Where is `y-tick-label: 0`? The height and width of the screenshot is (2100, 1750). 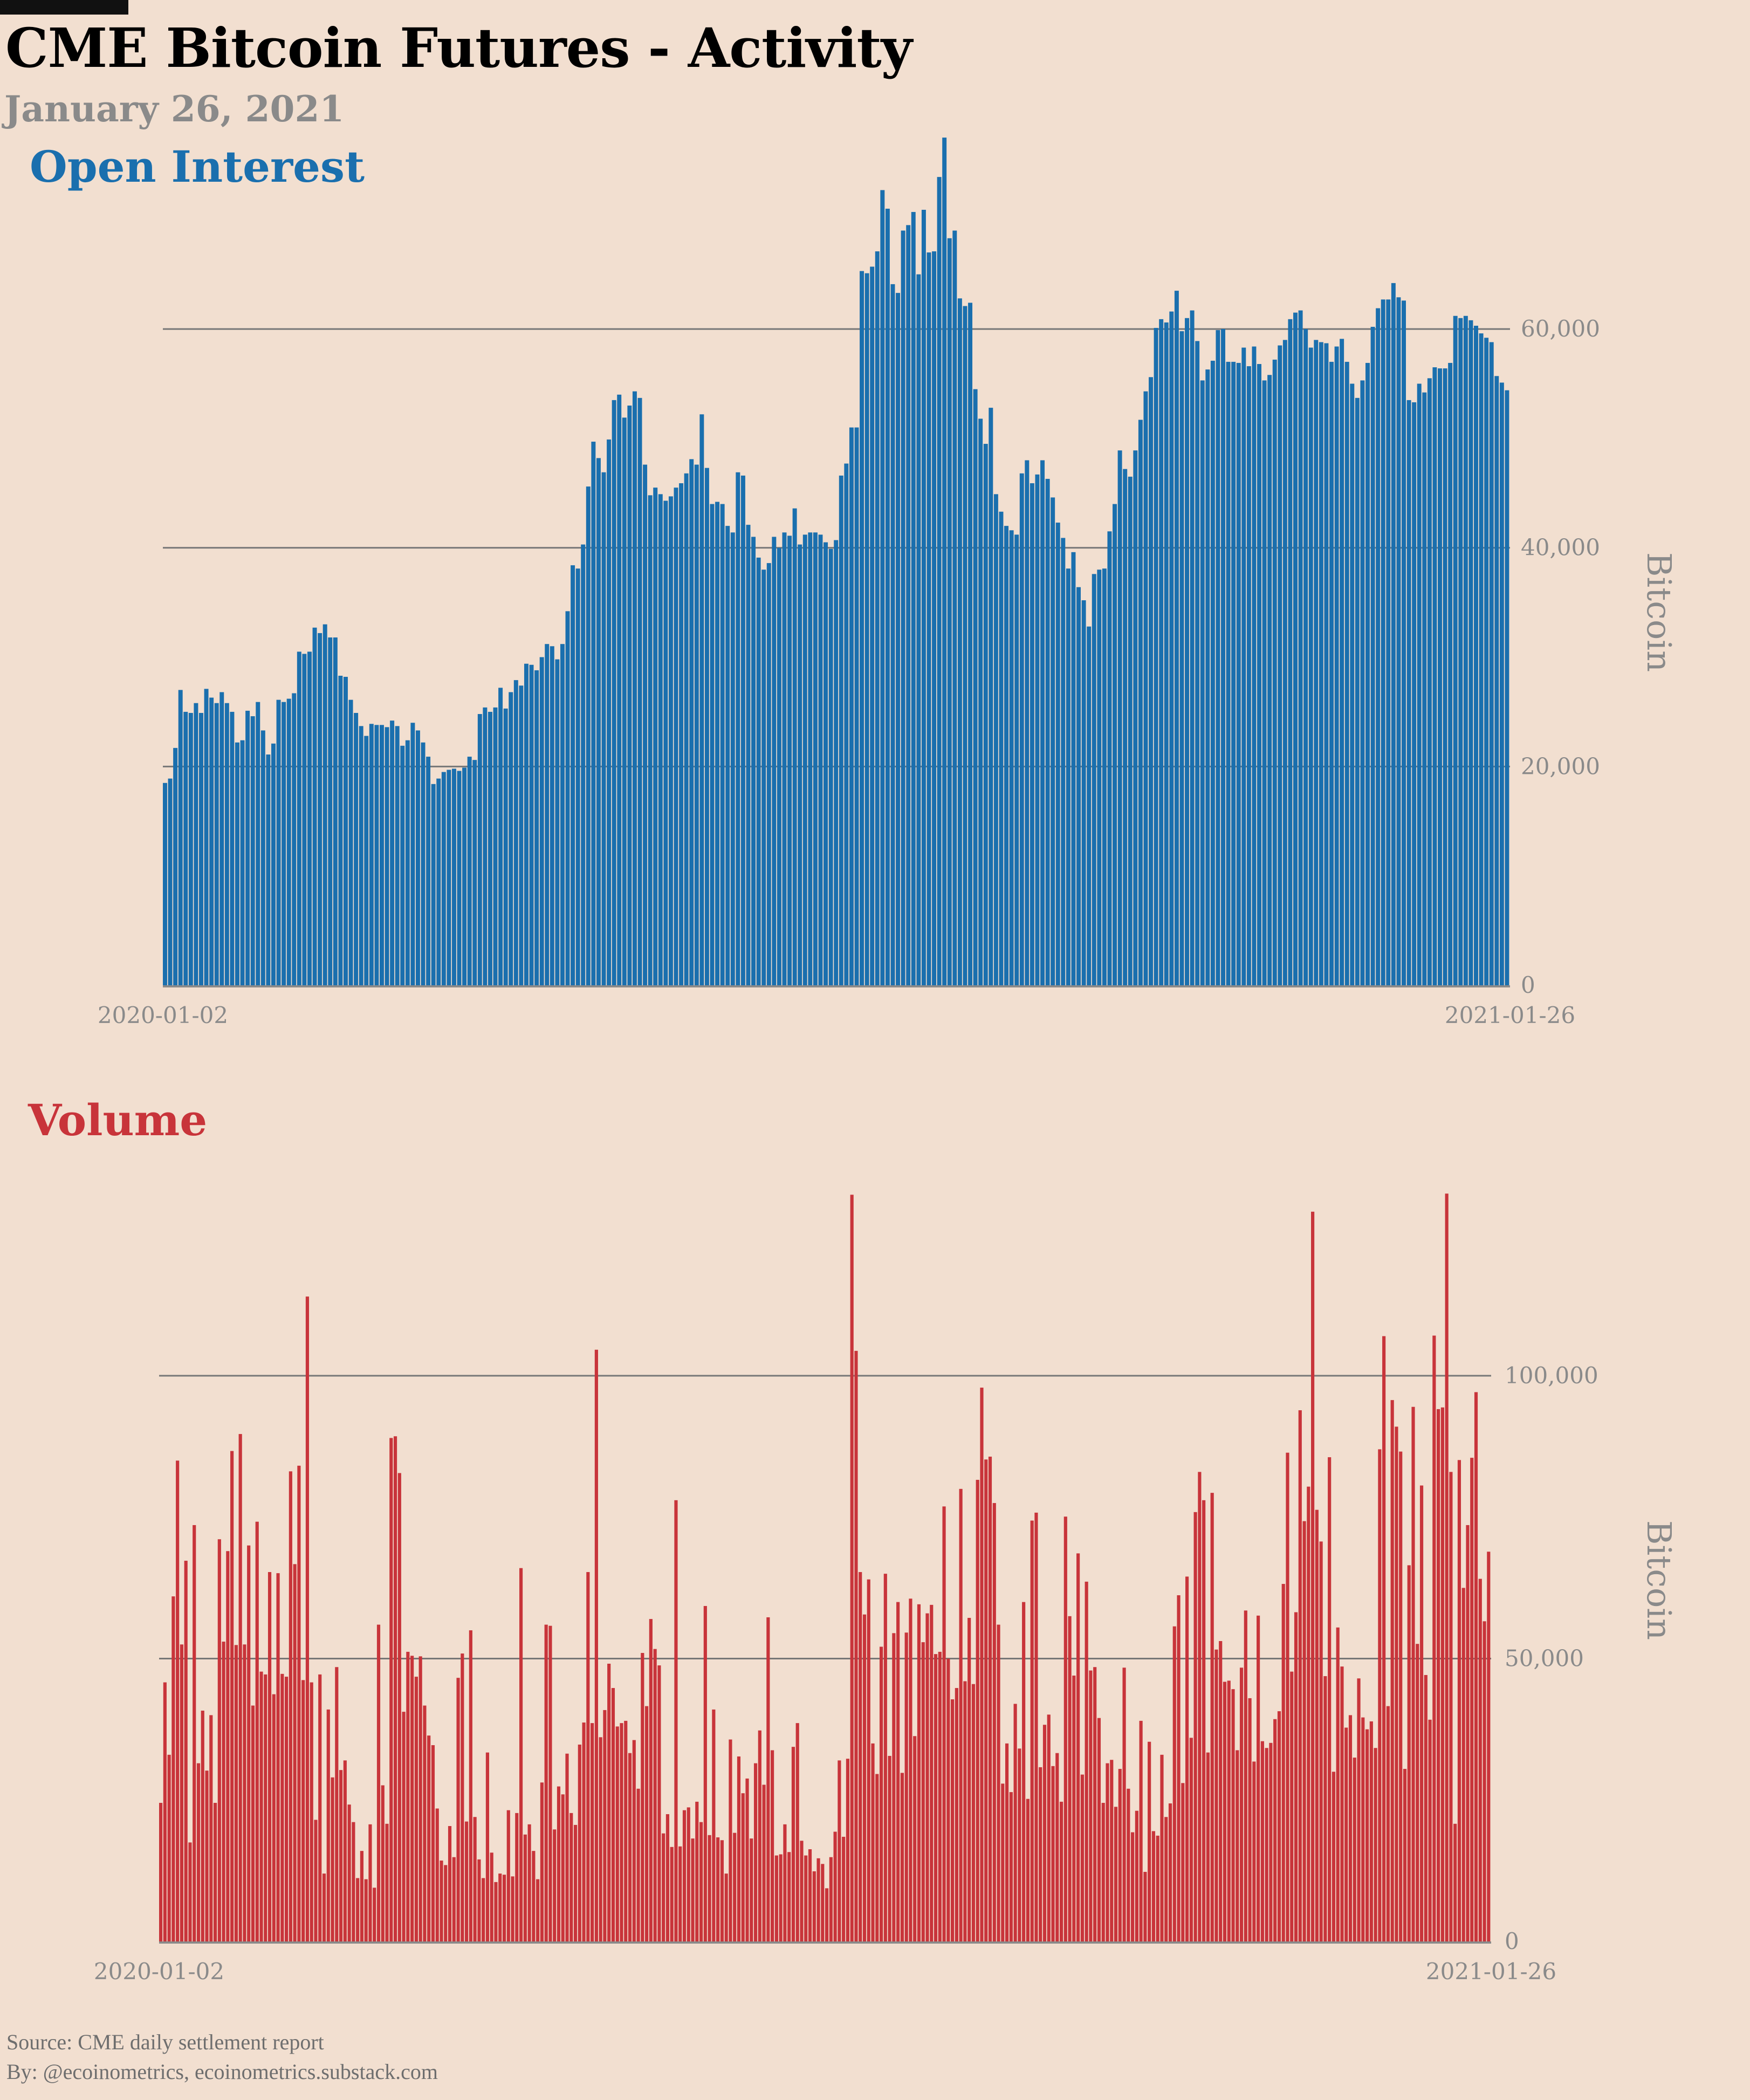 y-tick-label: 0 is located at coordinates (1512, 1941).